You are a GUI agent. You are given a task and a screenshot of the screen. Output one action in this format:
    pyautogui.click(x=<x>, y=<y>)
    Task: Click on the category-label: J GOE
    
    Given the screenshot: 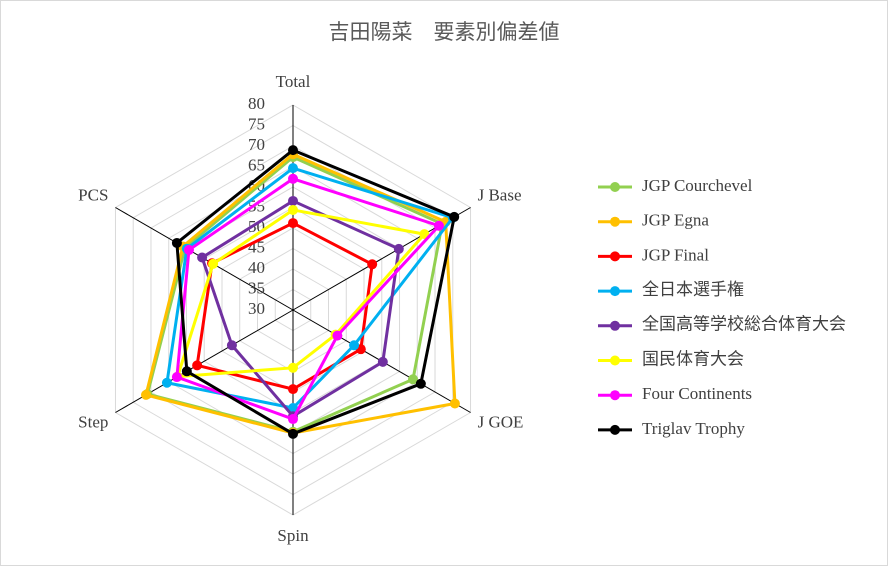 What is the action you would take?
    pyautogui.click(x=501, y=421)
    